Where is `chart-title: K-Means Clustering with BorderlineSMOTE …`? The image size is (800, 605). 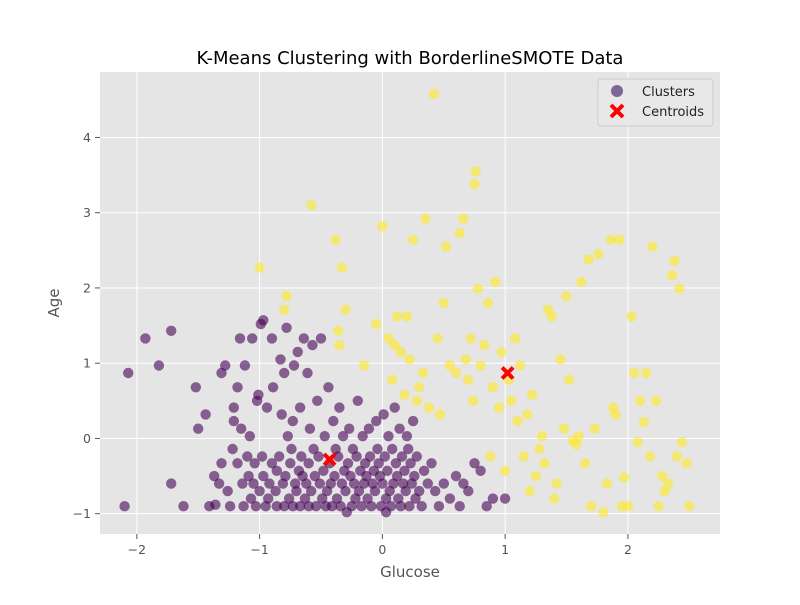
chart-title: K-Means Clustering with BorderlineSMOTE … is located at coordinates (410, 58).